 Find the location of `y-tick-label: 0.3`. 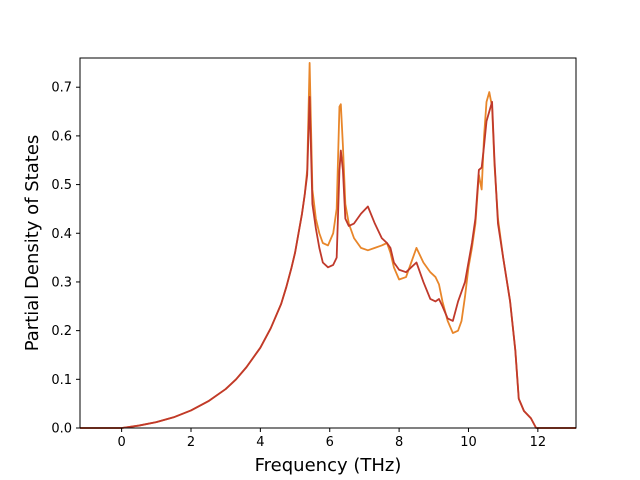

y-tick-label: 0.3 is located at coordinates (61, 282).